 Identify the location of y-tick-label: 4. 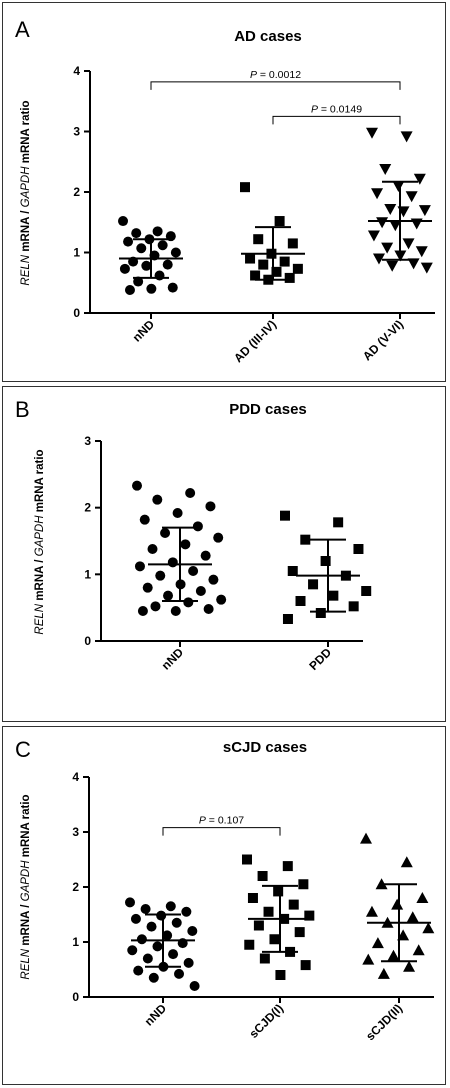
(75, 777).